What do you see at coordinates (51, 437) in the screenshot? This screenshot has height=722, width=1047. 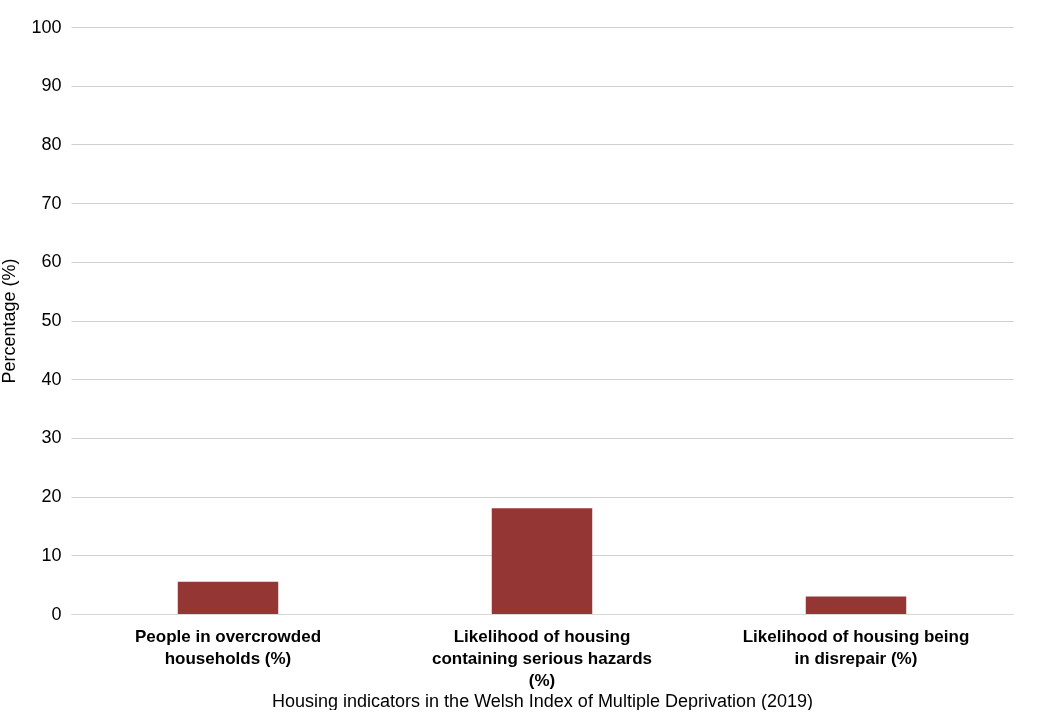 I see `y-tick-label: 30` at bounding box center [51, 437].